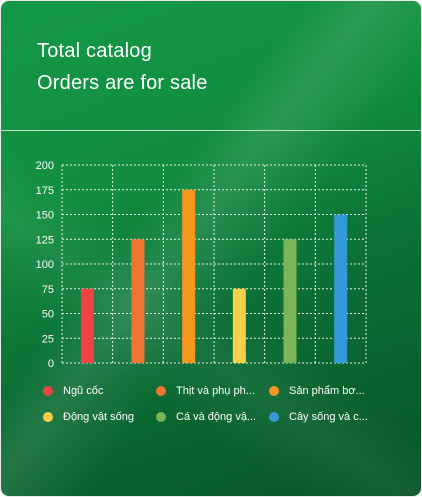 The height and width of the screenshot is (497, 422). What do you see at coordinates (211, 130) in the screenshot?
I see `header-divider` at bounding box center [211, 130].